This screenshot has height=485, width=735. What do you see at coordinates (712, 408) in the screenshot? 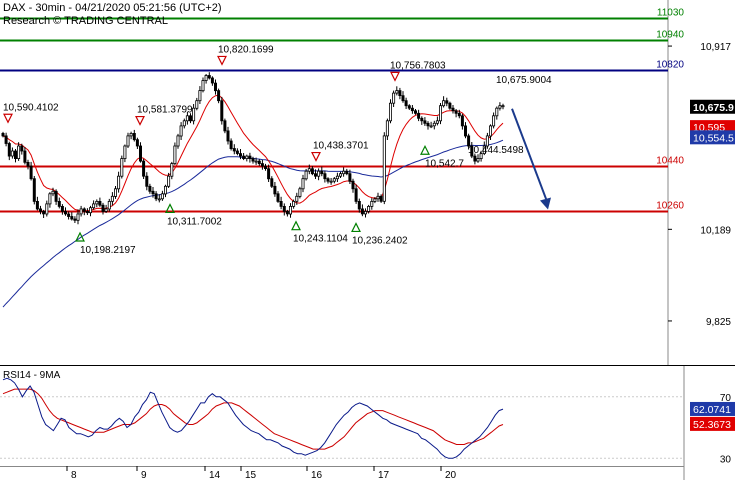
I see `rsi-badge-blue` at bounding box center [712, 408].